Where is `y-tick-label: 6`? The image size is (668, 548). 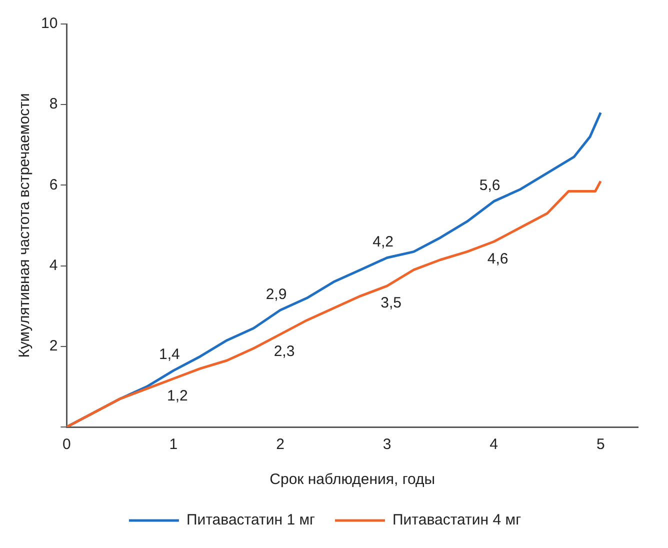
y-tick-label: 6 is located at coordinates (53, 185).